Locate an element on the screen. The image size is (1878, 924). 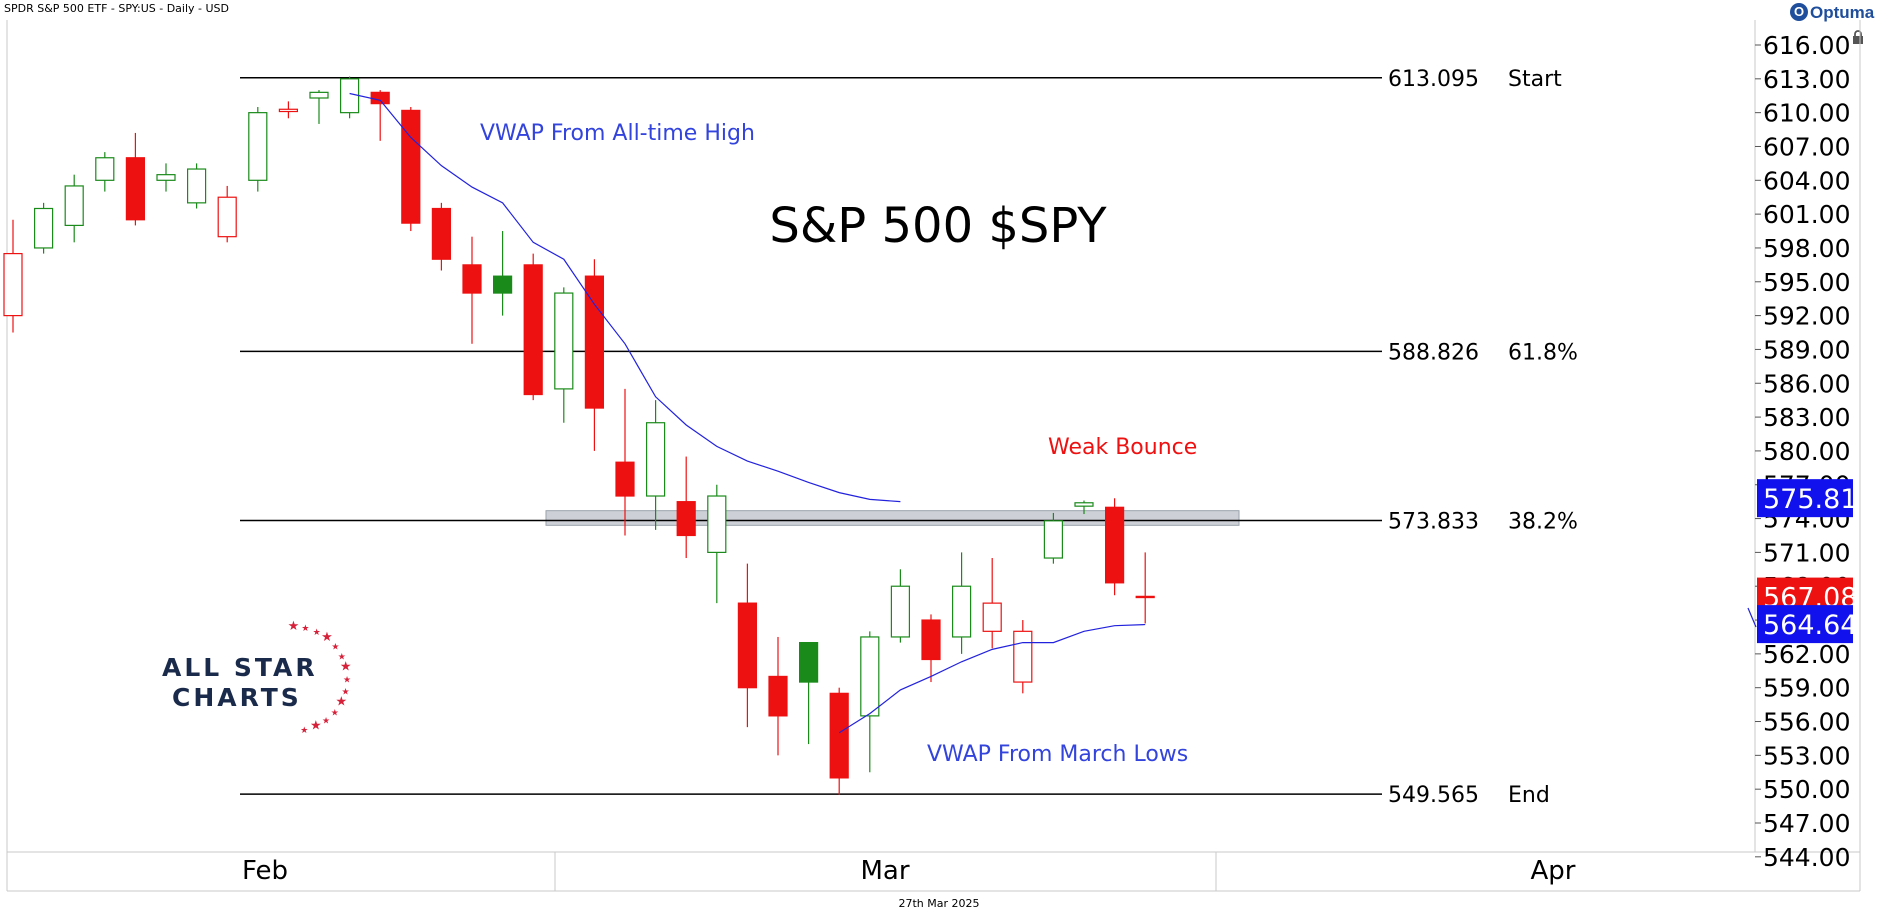
y-tick-label: 544.00 is located at coordinates (1806, 857).